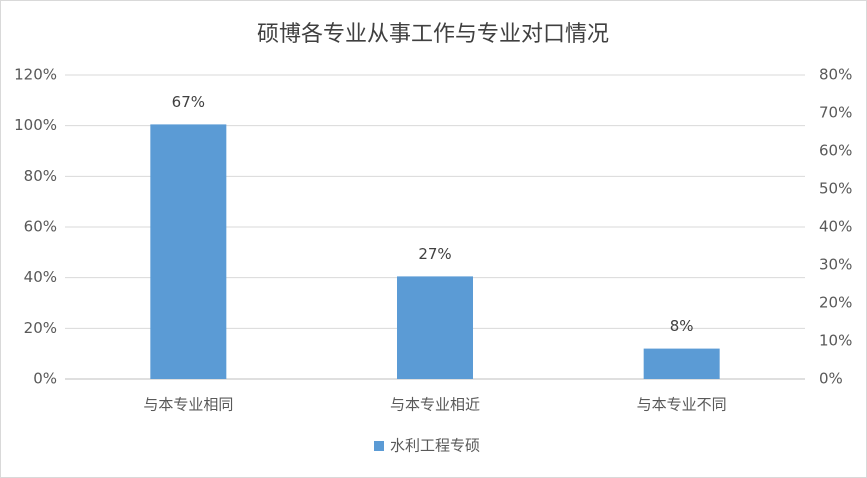  Describe the element at coordinates (40, 277) in the screenshot. I see `y-tick-label: 40%` at that location.